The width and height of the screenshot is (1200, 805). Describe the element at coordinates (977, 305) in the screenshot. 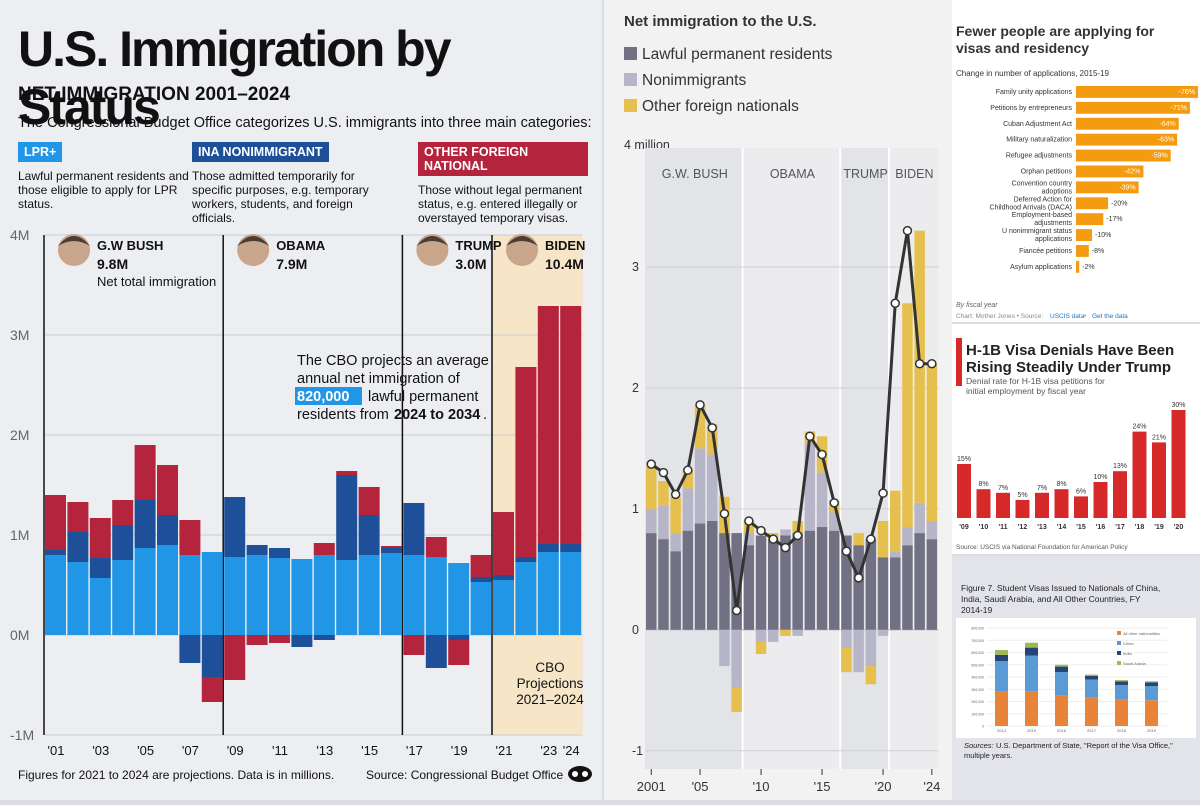

I see `chart-note: By fiscal year` at that location.